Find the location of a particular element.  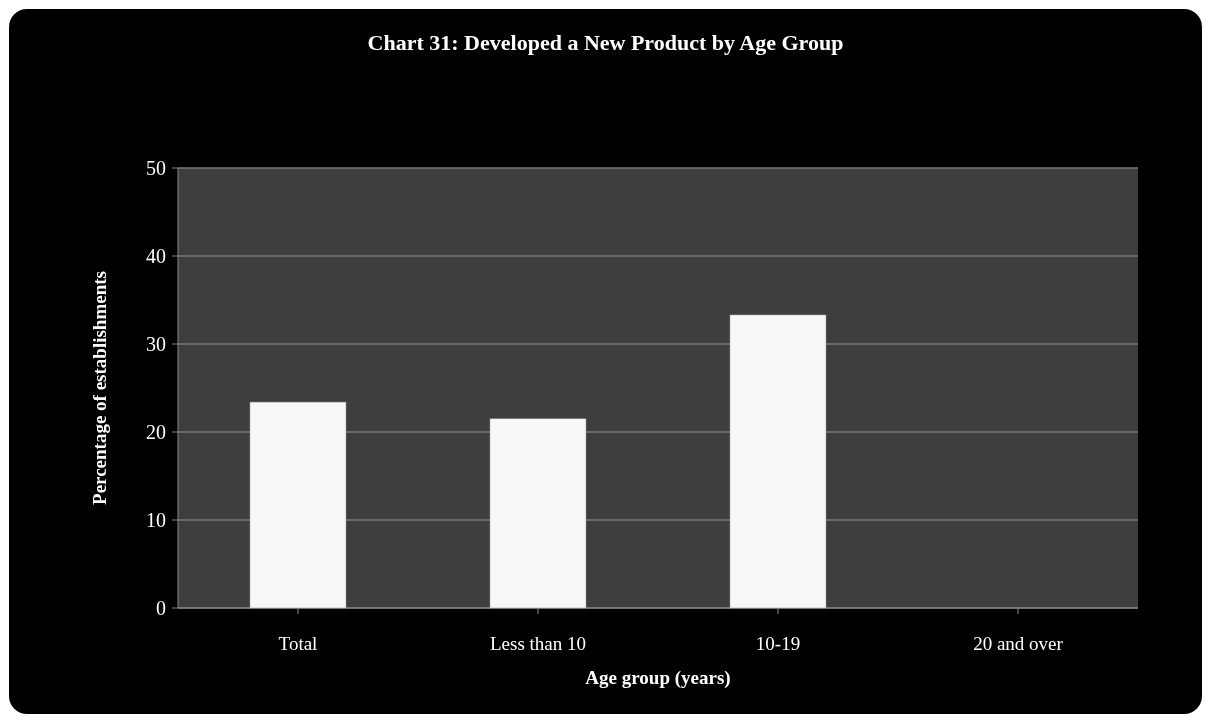

x-tick-label: 20 and over is located at coordinates (1018, 643).